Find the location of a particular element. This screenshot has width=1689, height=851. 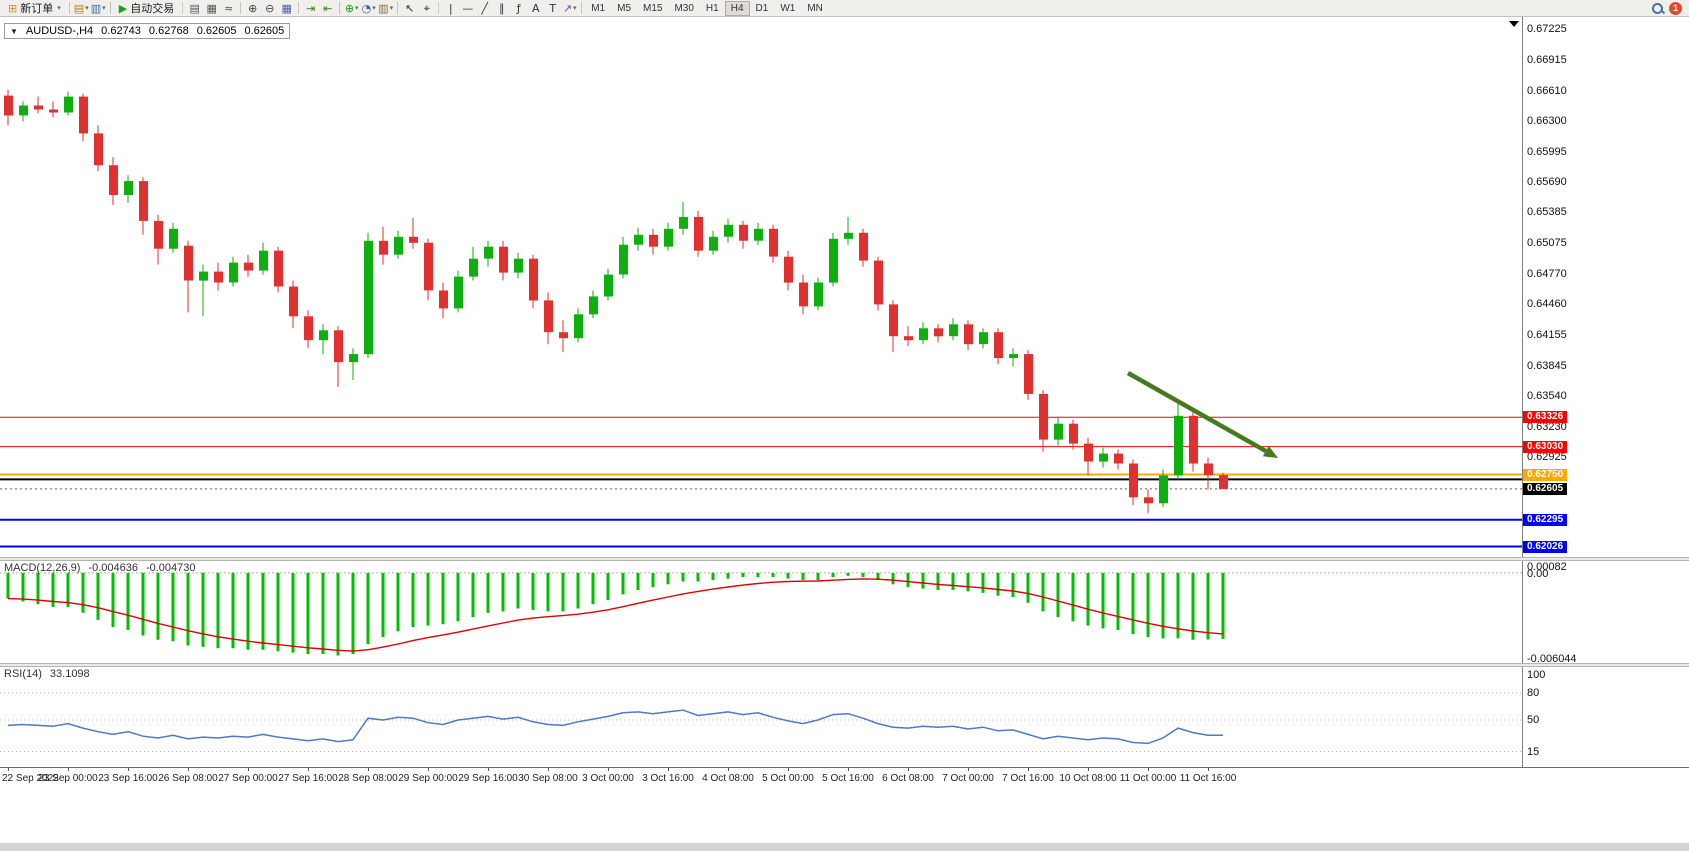

candlestick-chart-icon: ▦ is located at coordinates (211, 8).